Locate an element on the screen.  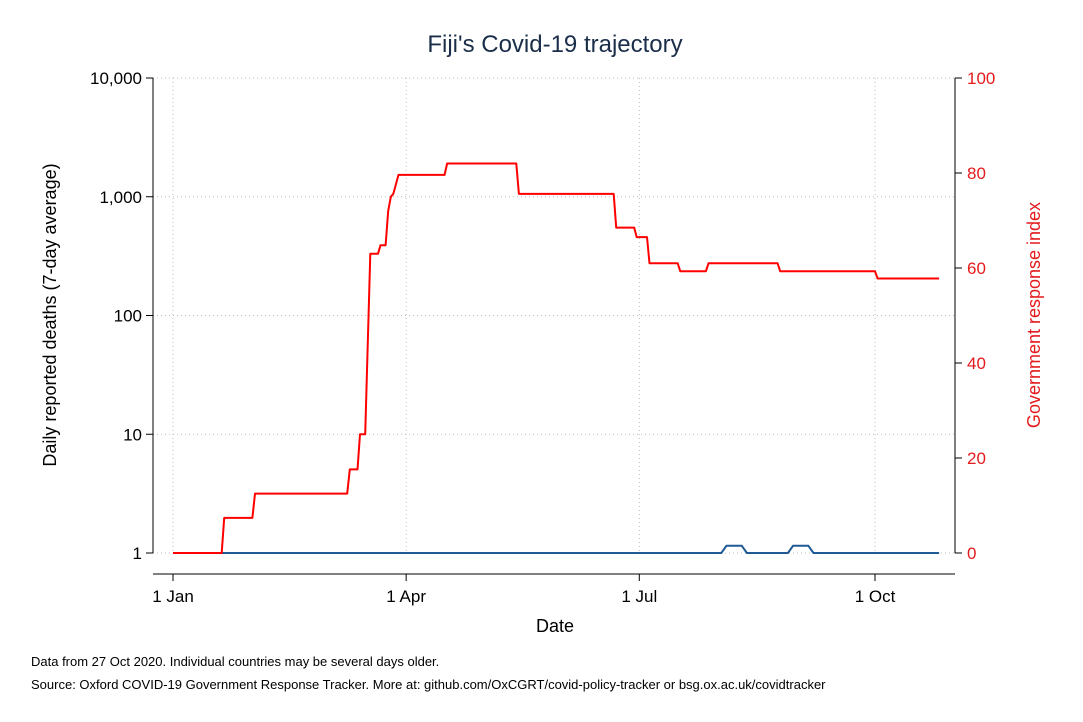
y-left-tick-label: 1 is located at coordinates (137, 553).